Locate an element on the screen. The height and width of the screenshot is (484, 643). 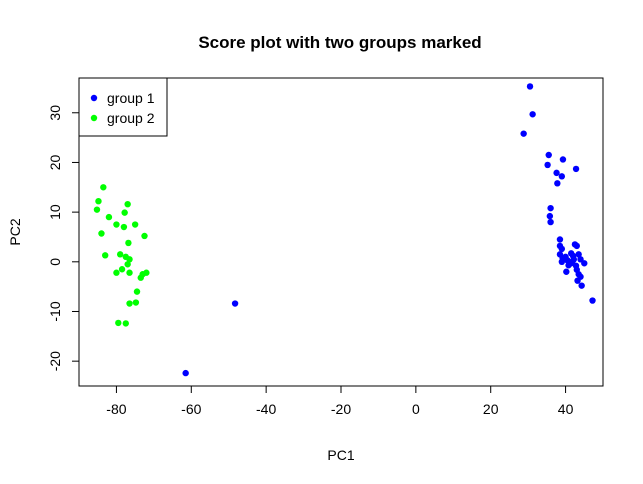
y-tick-label: -10 is located at coordinates (55, 311).